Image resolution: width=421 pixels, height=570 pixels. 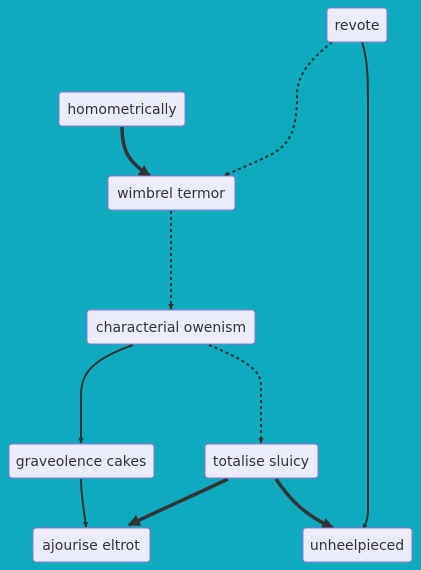 I want to click on node-characterial-owenism: characterial owenism, so click(x=171, y=327).